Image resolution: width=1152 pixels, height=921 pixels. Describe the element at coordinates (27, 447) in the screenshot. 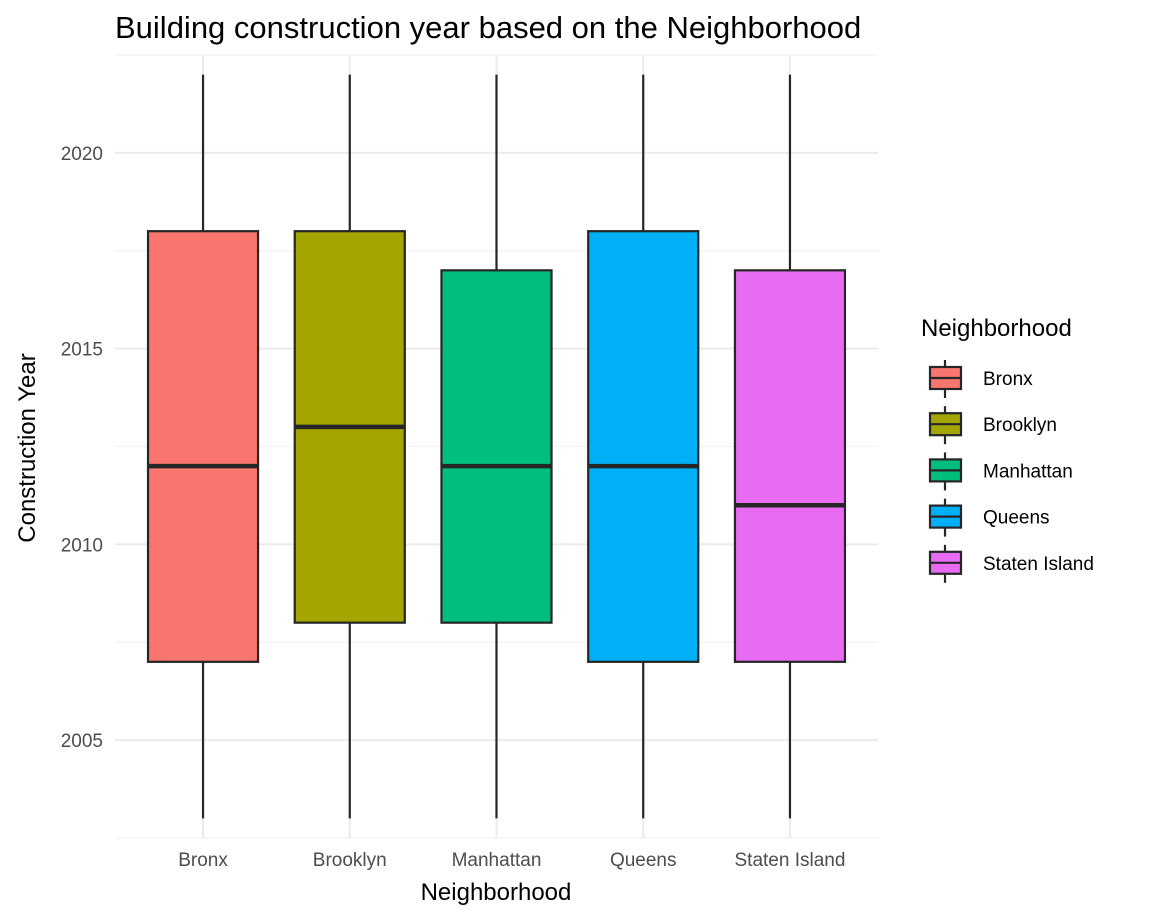

I see `y-axis-title: Construction Year` at that location.